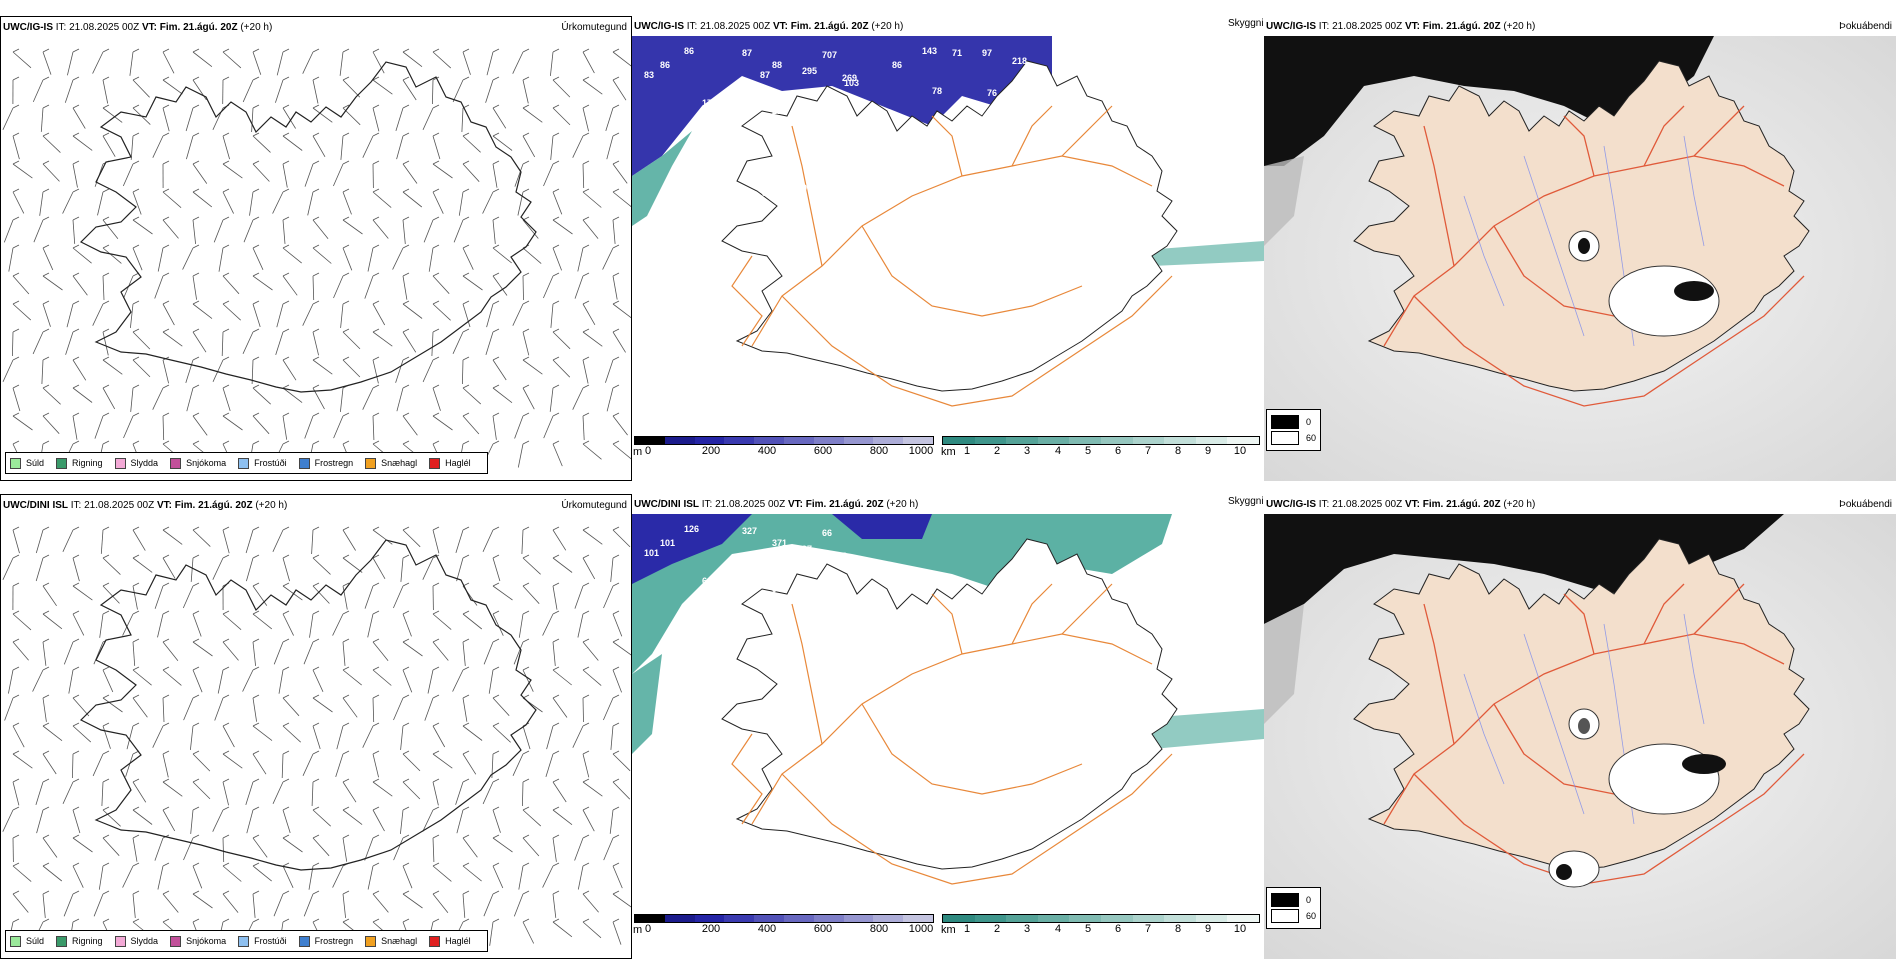 The height and width of the screenshot is (959, 1900). What do you see at coordinates (651, 553) in the screenshot?
I see `visibility-value-label: 101` at bounding box center [651, 553].